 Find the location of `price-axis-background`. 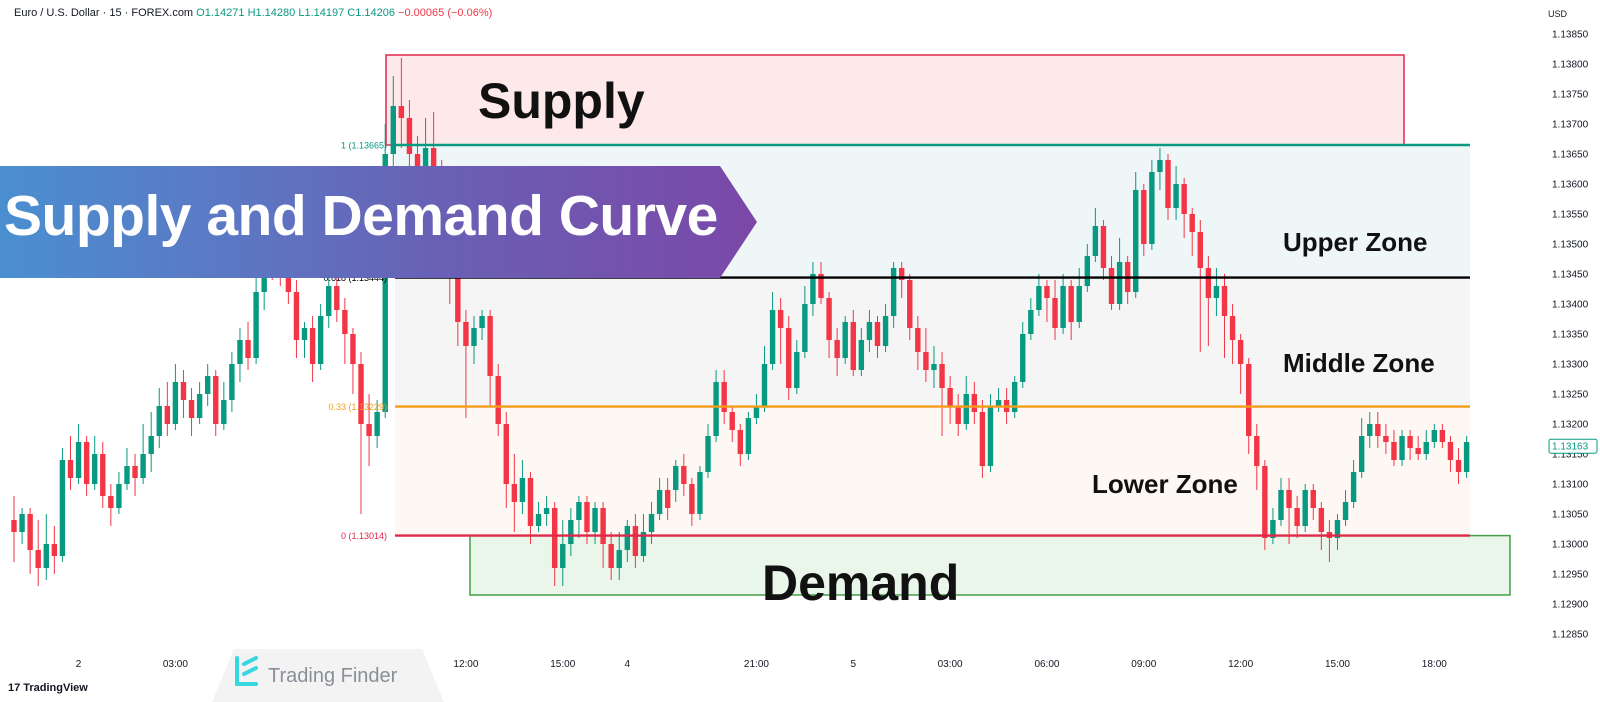

price-axis-background is located at coordinates (1556, 350).